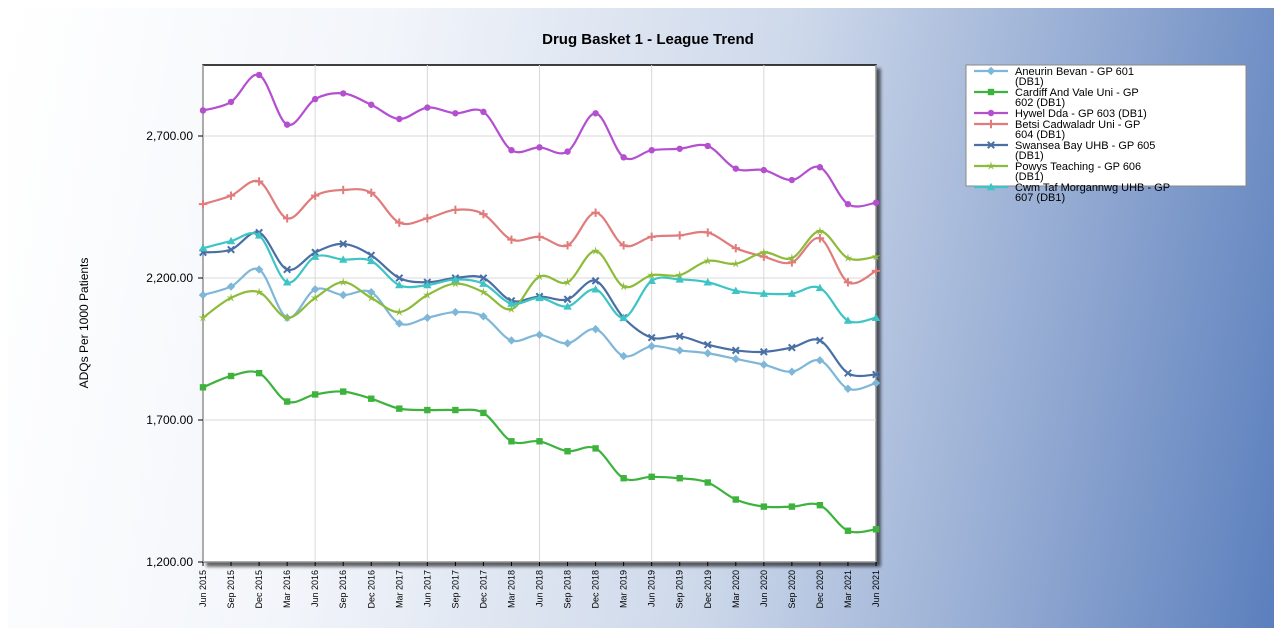 This screenshot has width=1276, height=629. Describe the element at coordinates (259, 589) in the screenshot. I see `x-tick-label: Dec 2015` at that location.